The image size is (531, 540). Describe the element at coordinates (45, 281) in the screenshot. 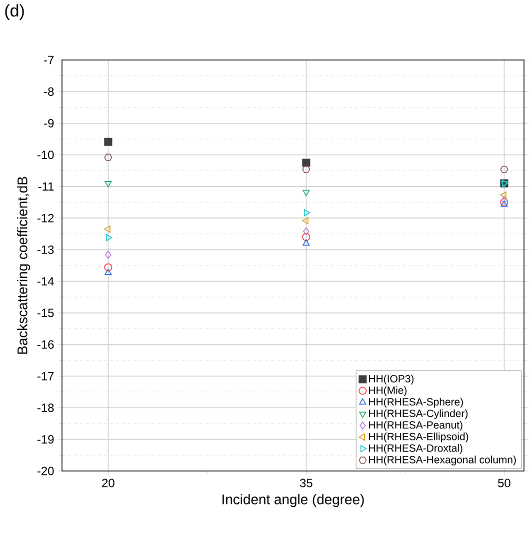

I see `y-tick-label: -14` at that location.